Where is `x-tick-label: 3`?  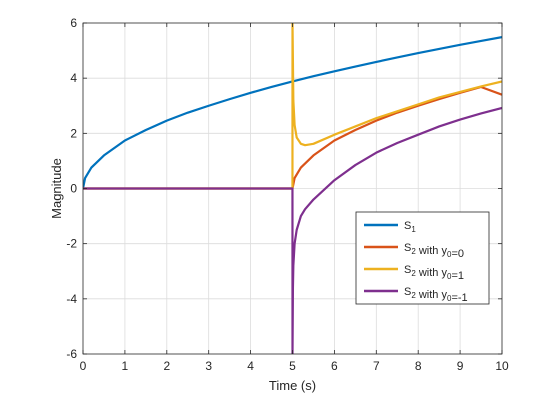
x-tick-label: 3 is located at coordinates (208, 366).